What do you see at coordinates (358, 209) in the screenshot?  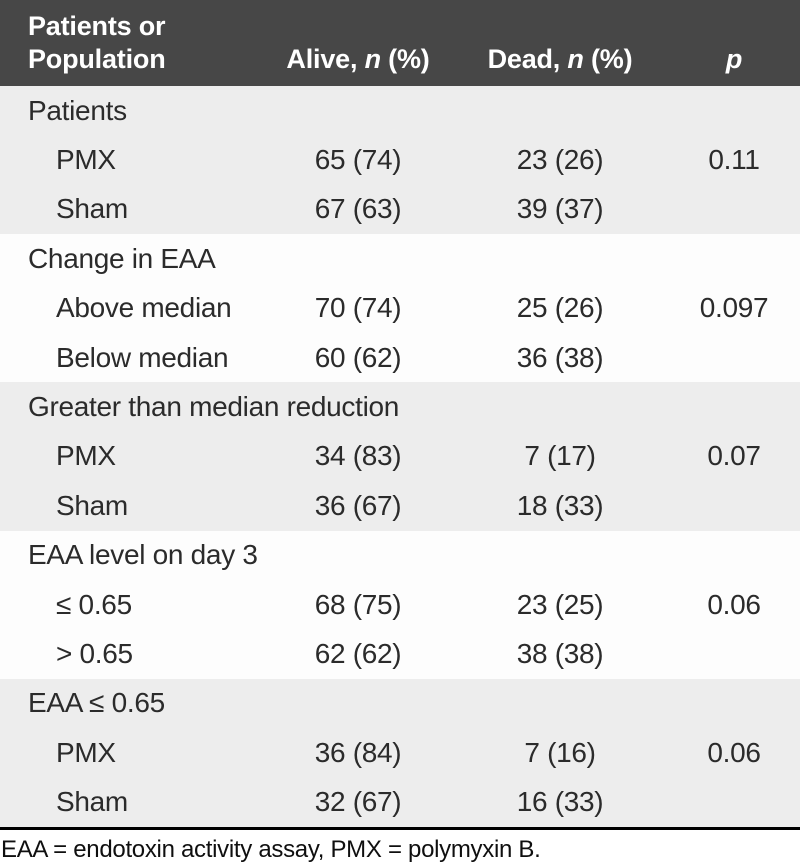 I see `cell-alive: 67 (63)` at bounding box center [358, 209].